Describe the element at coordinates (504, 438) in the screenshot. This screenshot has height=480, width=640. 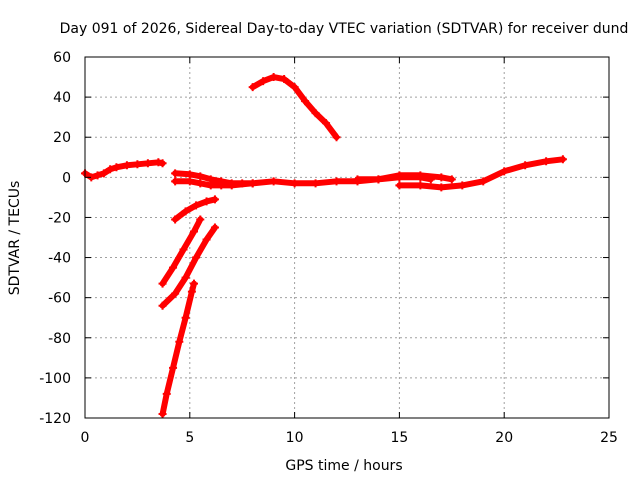
I see `x-tick-label: 20` at that location.